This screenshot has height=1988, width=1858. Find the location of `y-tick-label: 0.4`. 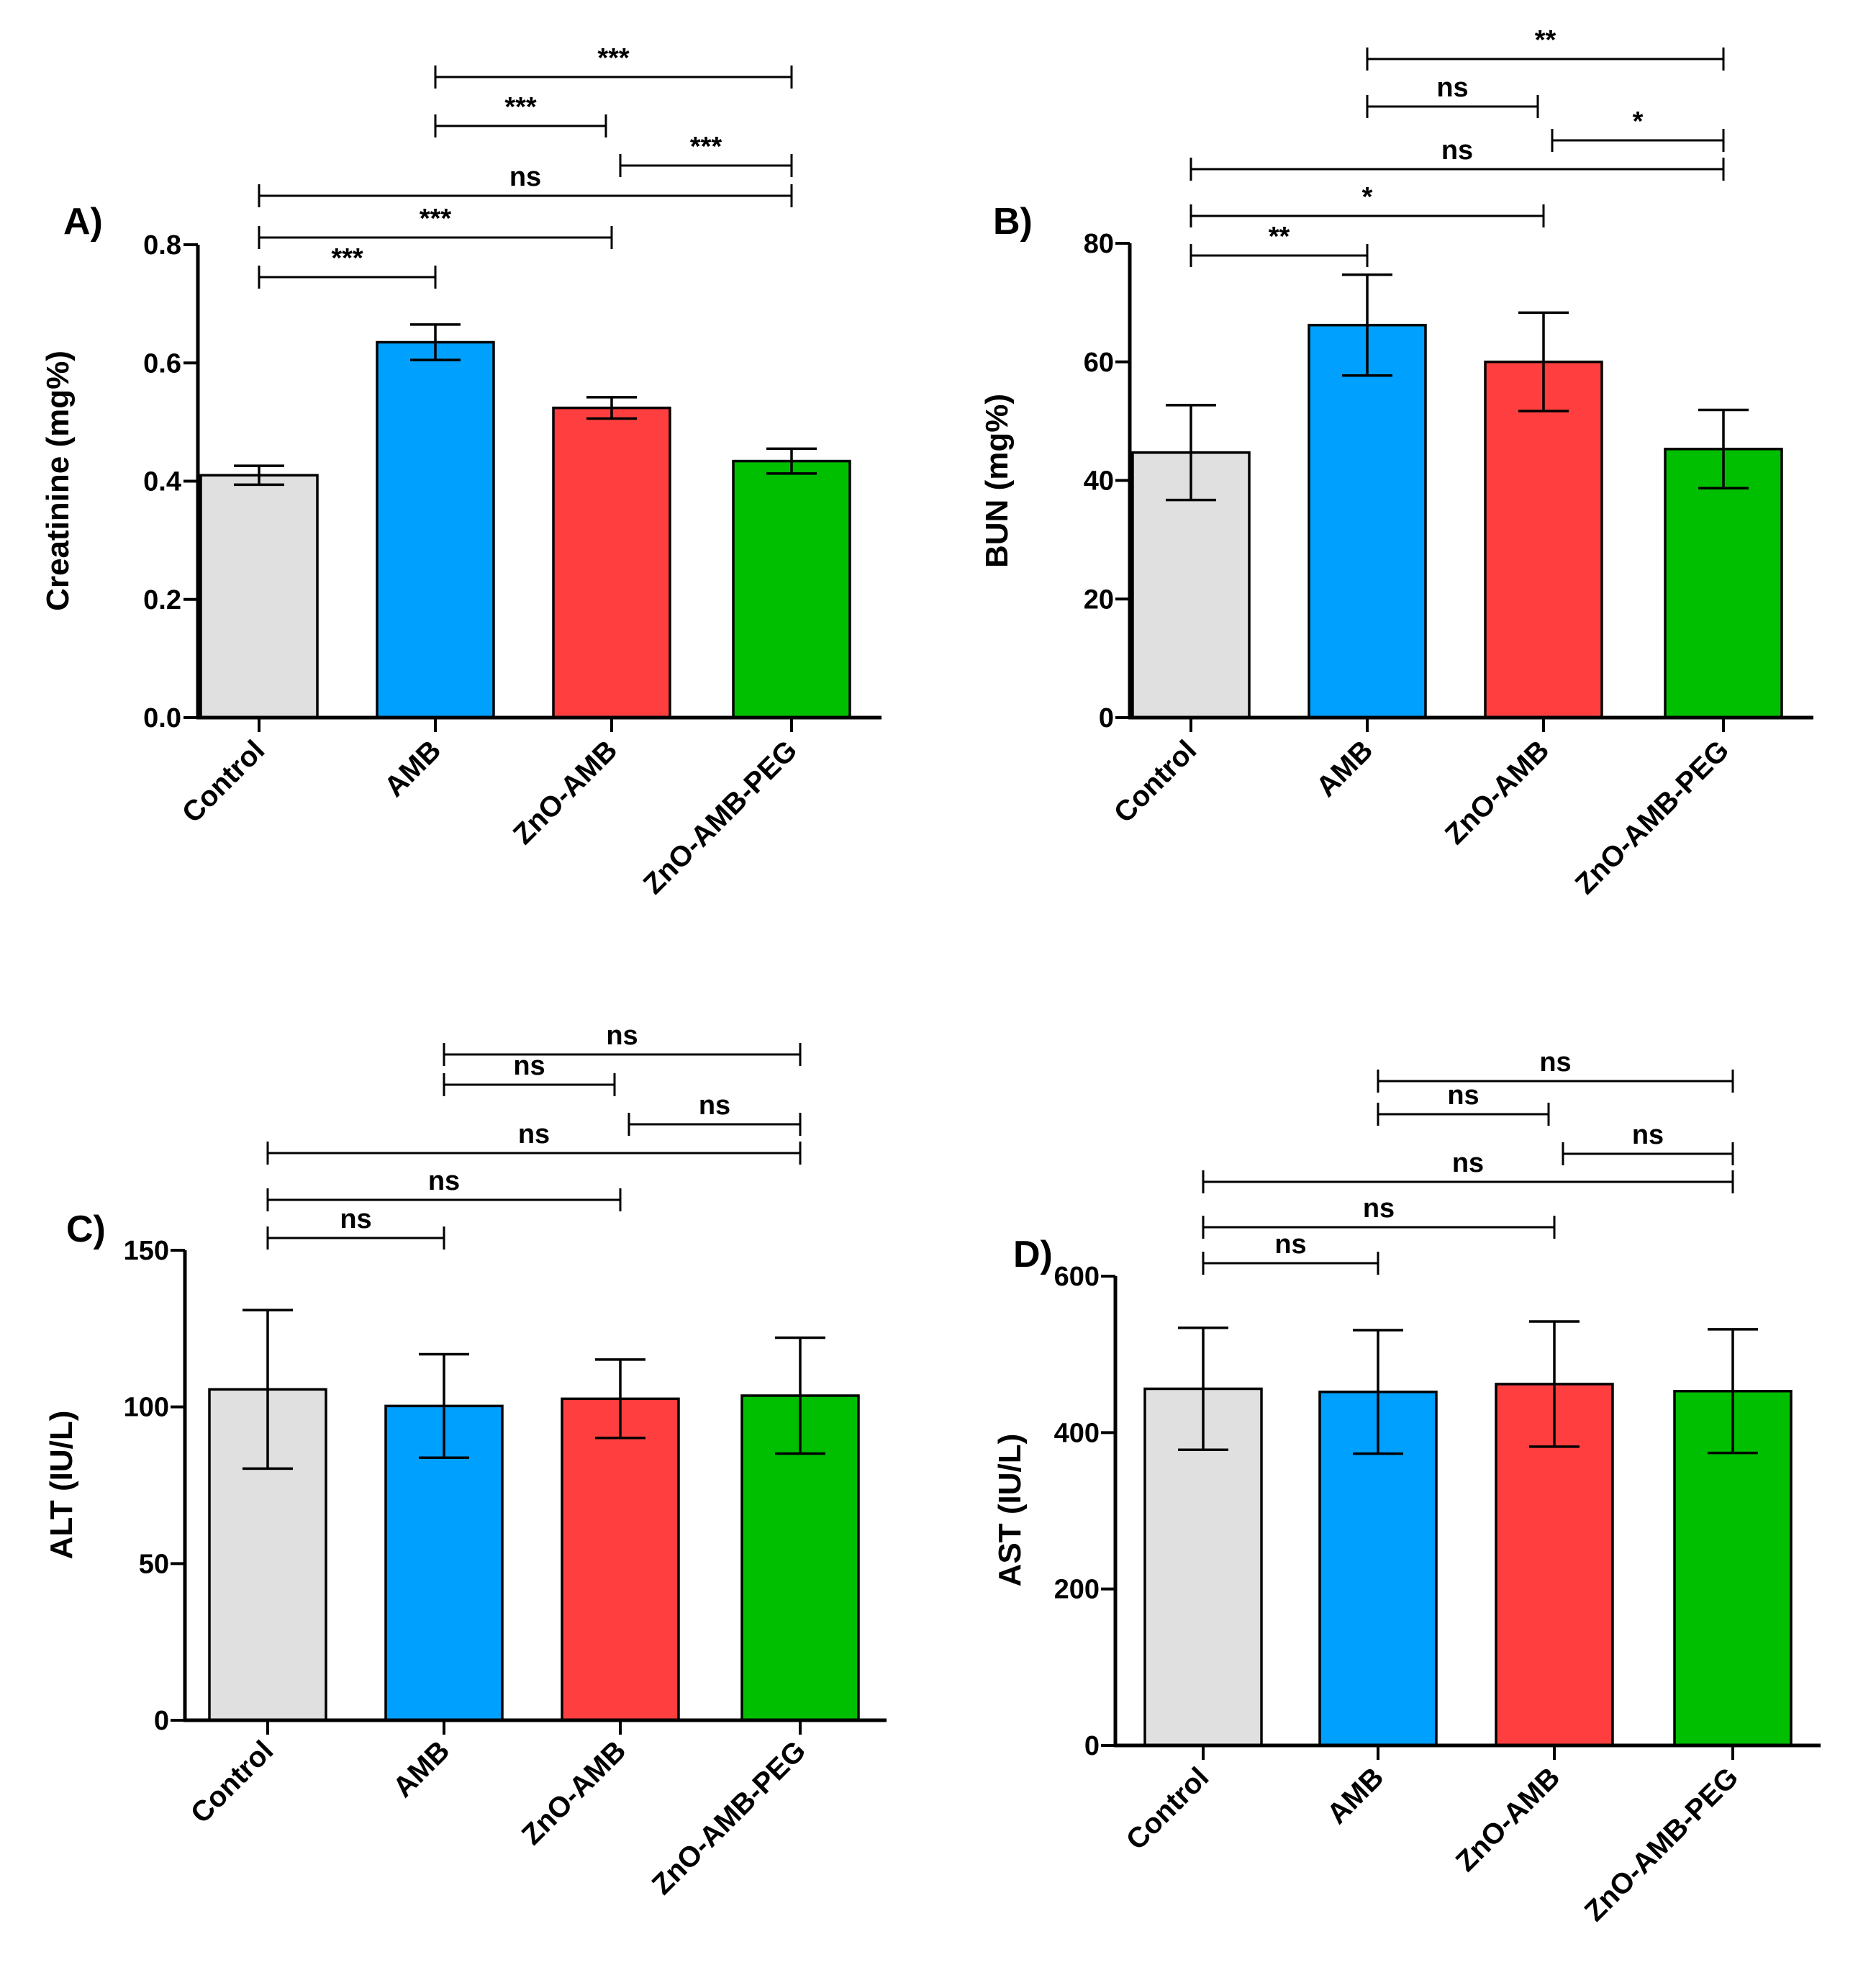

y-tick-label: 0.4 is located at coordinates (162, 482).